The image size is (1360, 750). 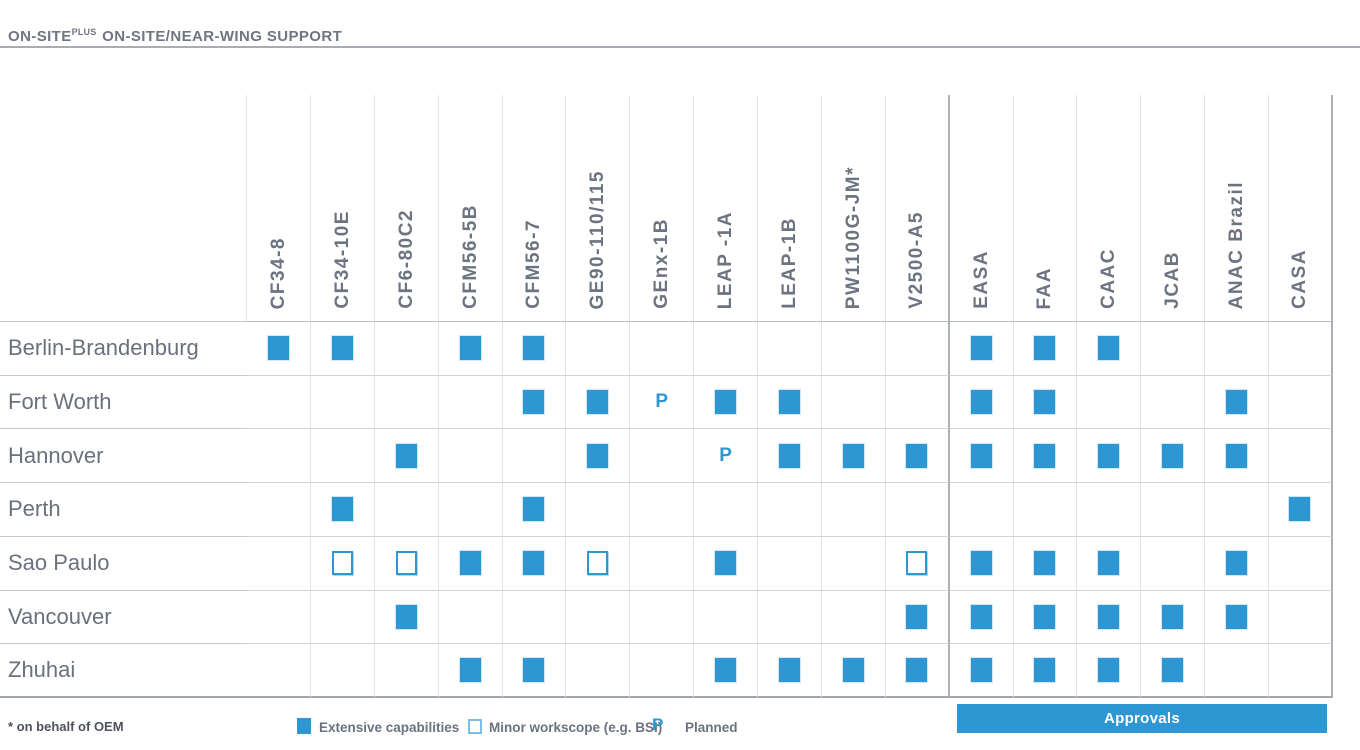 I want to click on column-header-label-cfm56-5b: CFM56-5B, so click(x=470, y=256).